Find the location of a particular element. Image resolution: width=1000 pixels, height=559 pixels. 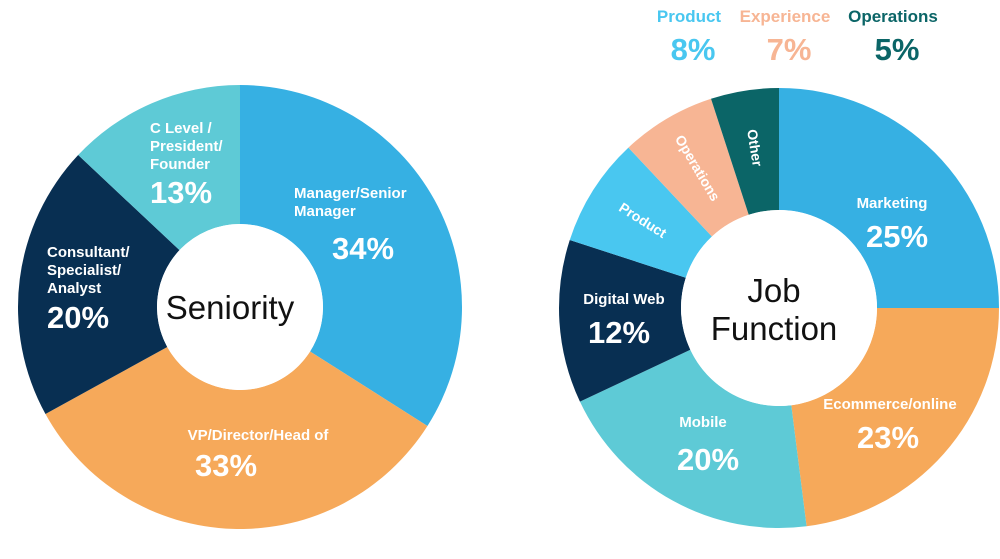

label-other: Other is located at coordinates (755, 148).